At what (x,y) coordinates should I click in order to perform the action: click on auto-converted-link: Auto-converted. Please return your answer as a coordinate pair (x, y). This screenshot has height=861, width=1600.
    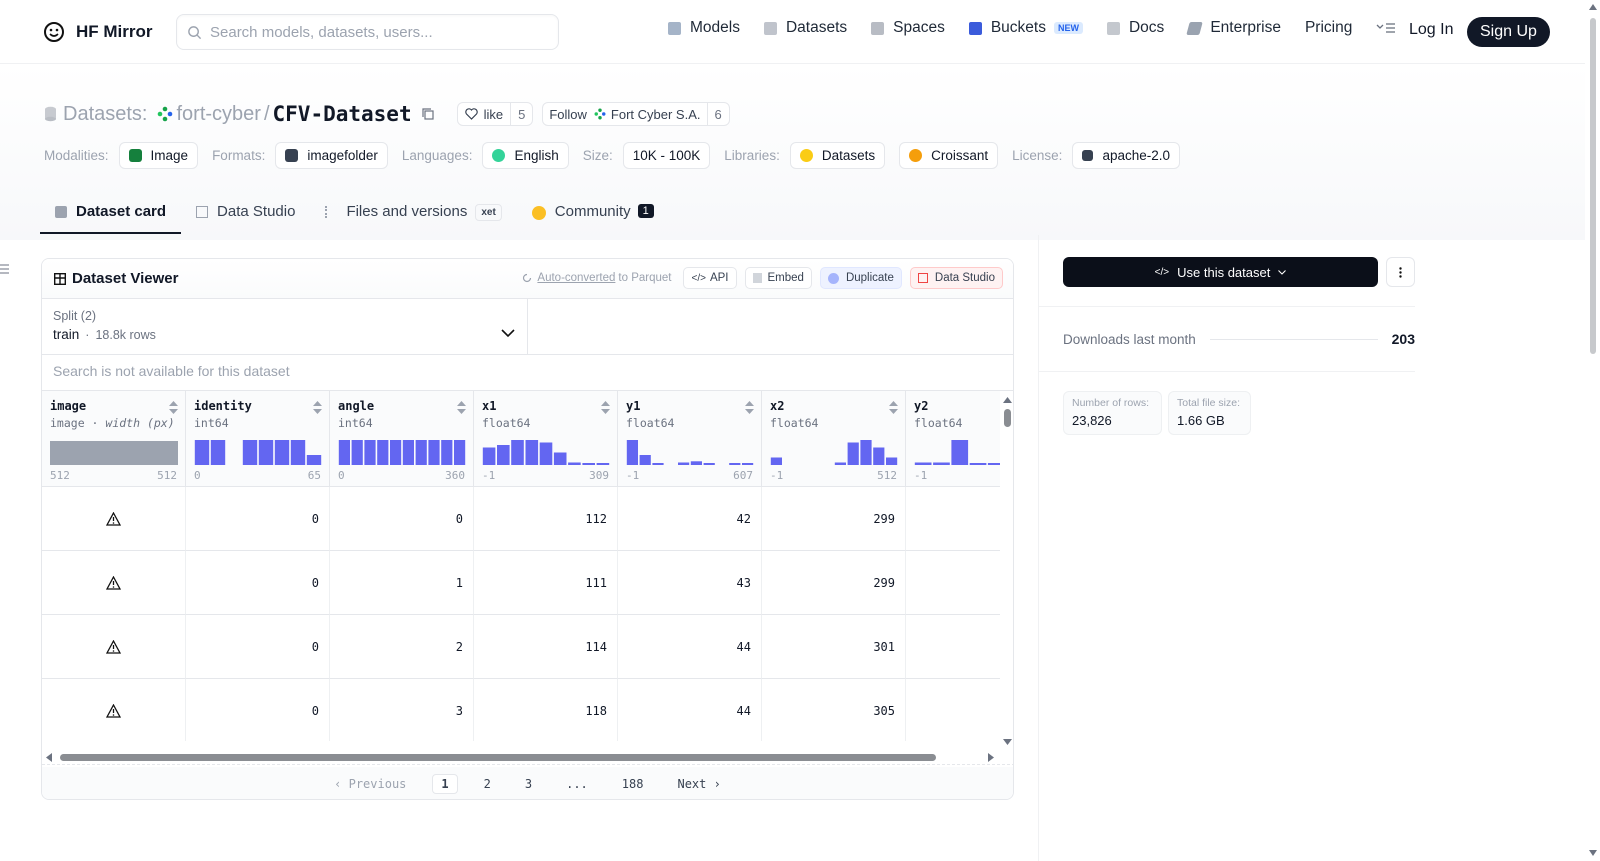
    Looking at the image, I should click on (576, 278).